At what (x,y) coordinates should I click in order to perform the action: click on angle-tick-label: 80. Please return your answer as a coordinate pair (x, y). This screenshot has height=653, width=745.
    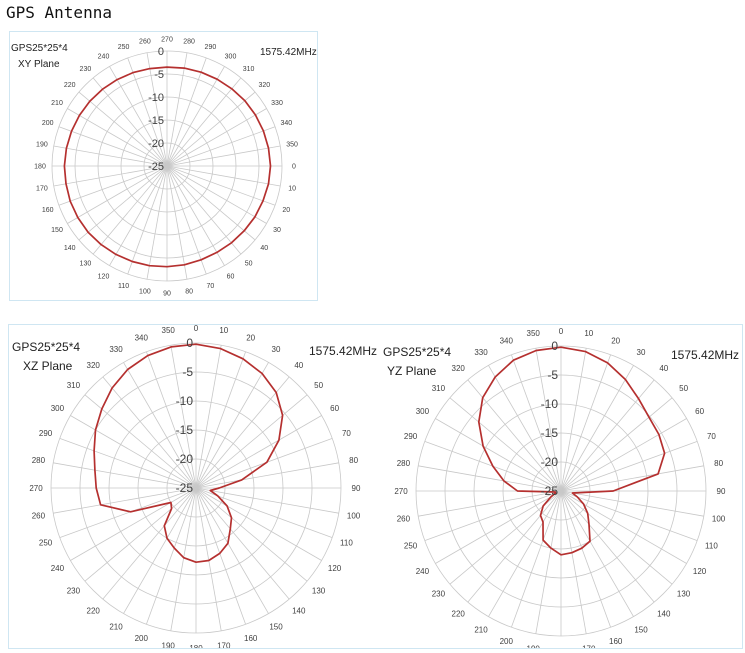
    Looking at the image, I should click on (189, 292).